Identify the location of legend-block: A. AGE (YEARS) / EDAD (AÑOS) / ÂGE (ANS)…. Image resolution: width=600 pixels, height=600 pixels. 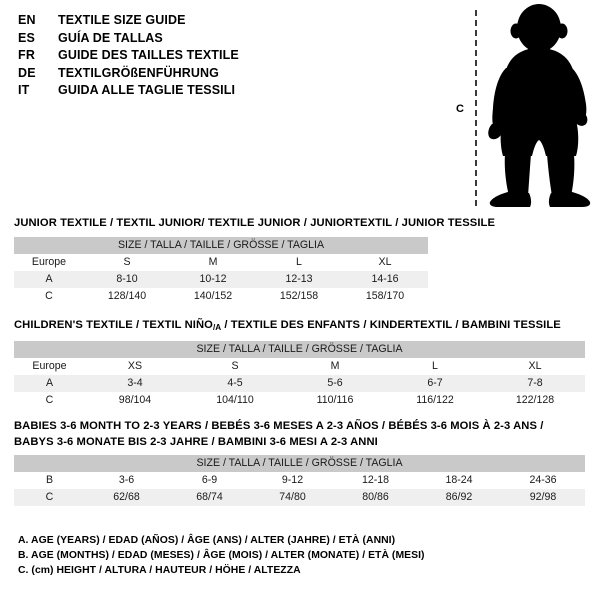
(298, 556).